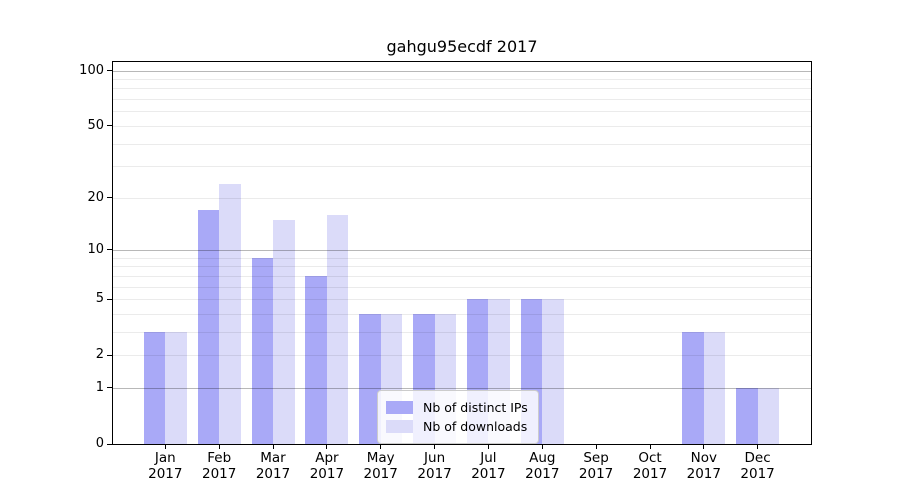  I want to click on x-tick-mark-jun, so click(435, 447).